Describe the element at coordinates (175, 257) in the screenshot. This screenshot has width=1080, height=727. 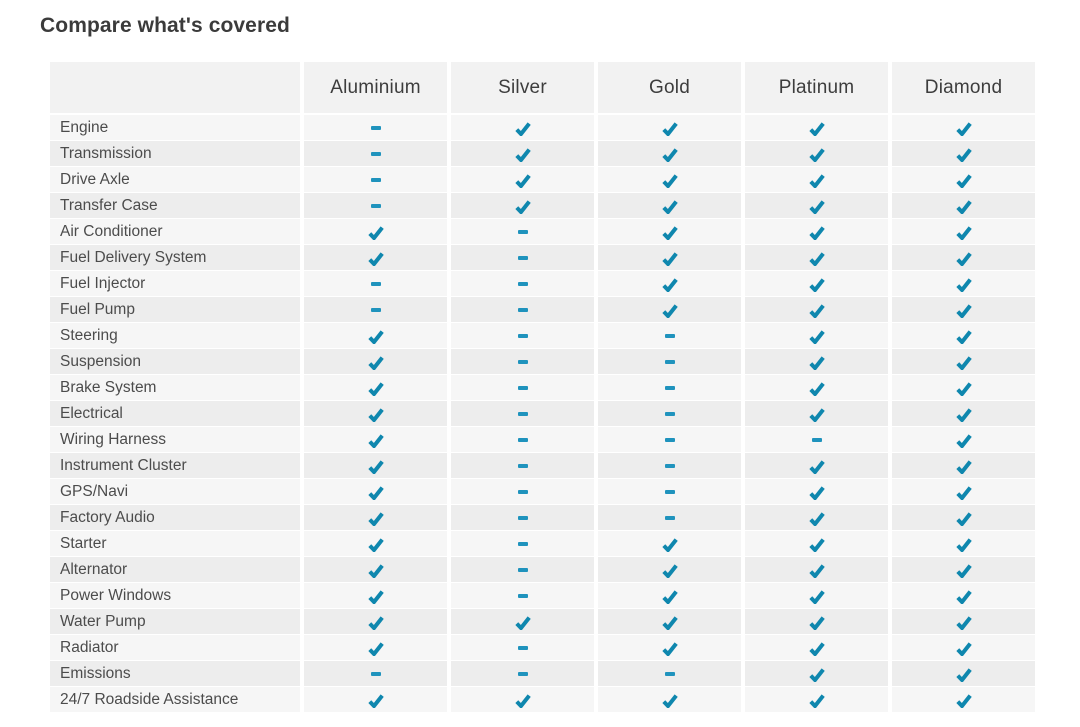
I see `feature-label: Fuel Delivery System` at that location.